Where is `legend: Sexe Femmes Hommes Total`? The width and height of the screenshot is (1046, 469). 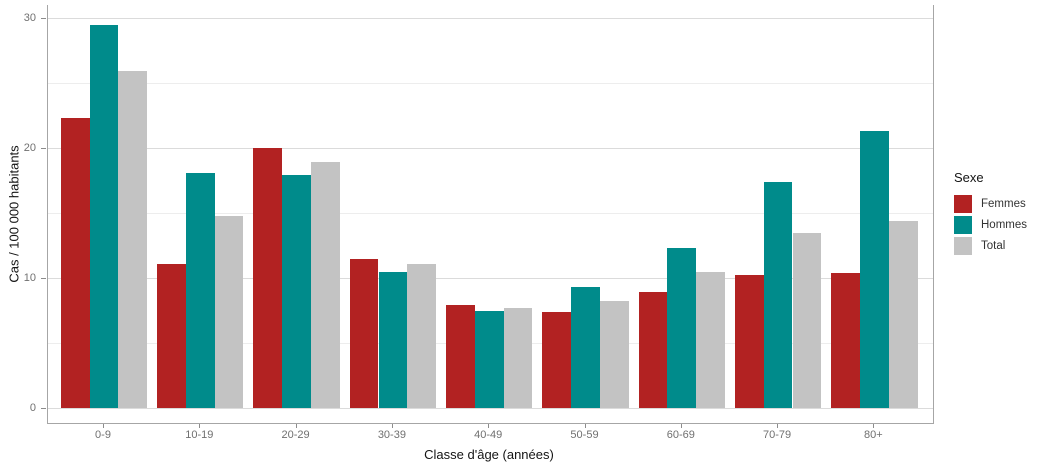
legend: Sexe Femmes Hommes Total is located at coordinates (990, 214).